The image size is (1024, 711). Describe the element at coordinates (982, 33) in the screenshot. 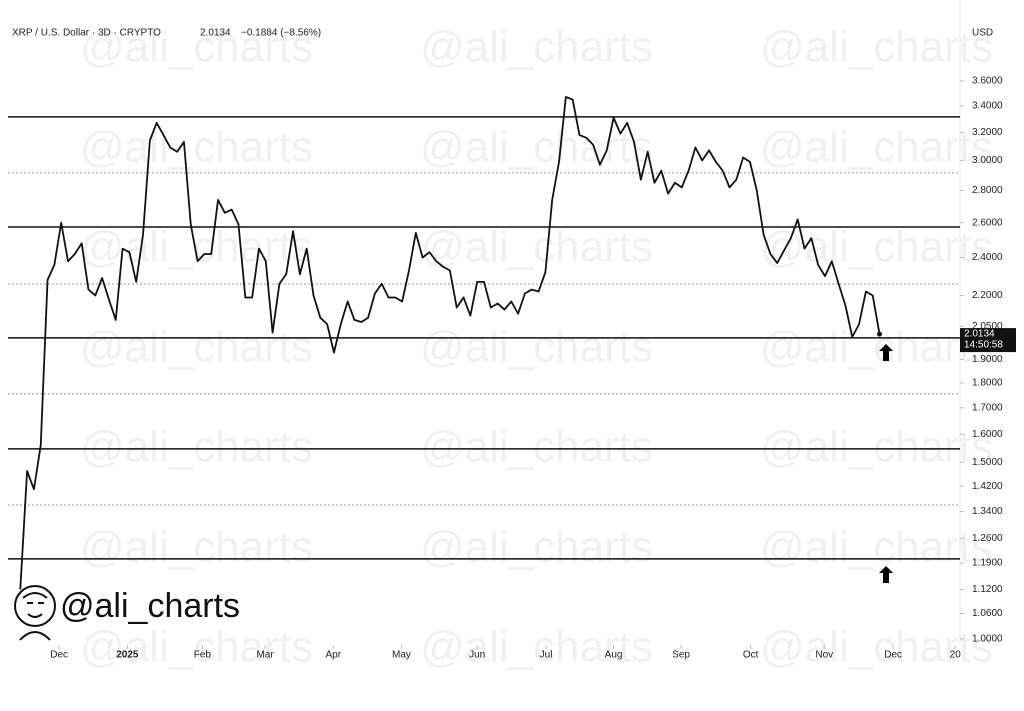

I see `currency: USD` at that location.